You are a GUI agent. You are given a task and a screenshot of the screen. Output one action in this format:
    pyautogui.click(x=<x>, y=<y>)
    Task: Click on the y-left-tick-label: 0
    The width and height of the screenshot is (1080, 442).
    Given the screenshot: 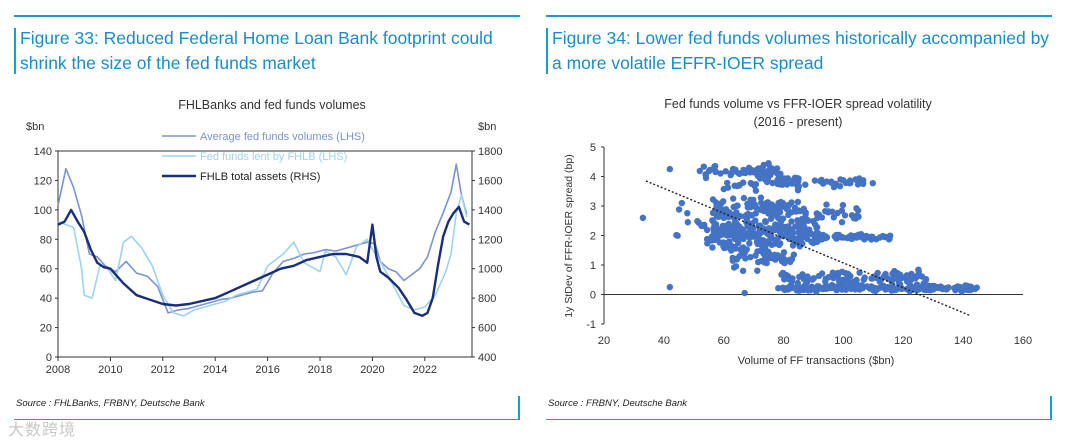 What is the action you would take?
    pyautogui.click(x=49, y=358)
    